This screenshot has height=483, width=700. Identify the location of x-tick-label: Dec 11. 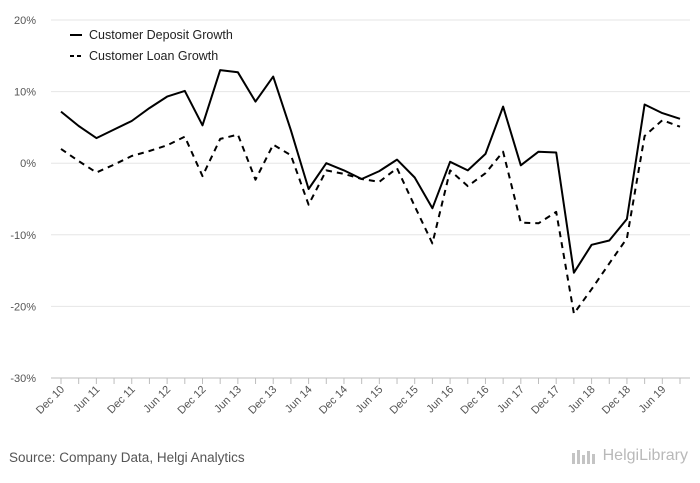
(121, 400).